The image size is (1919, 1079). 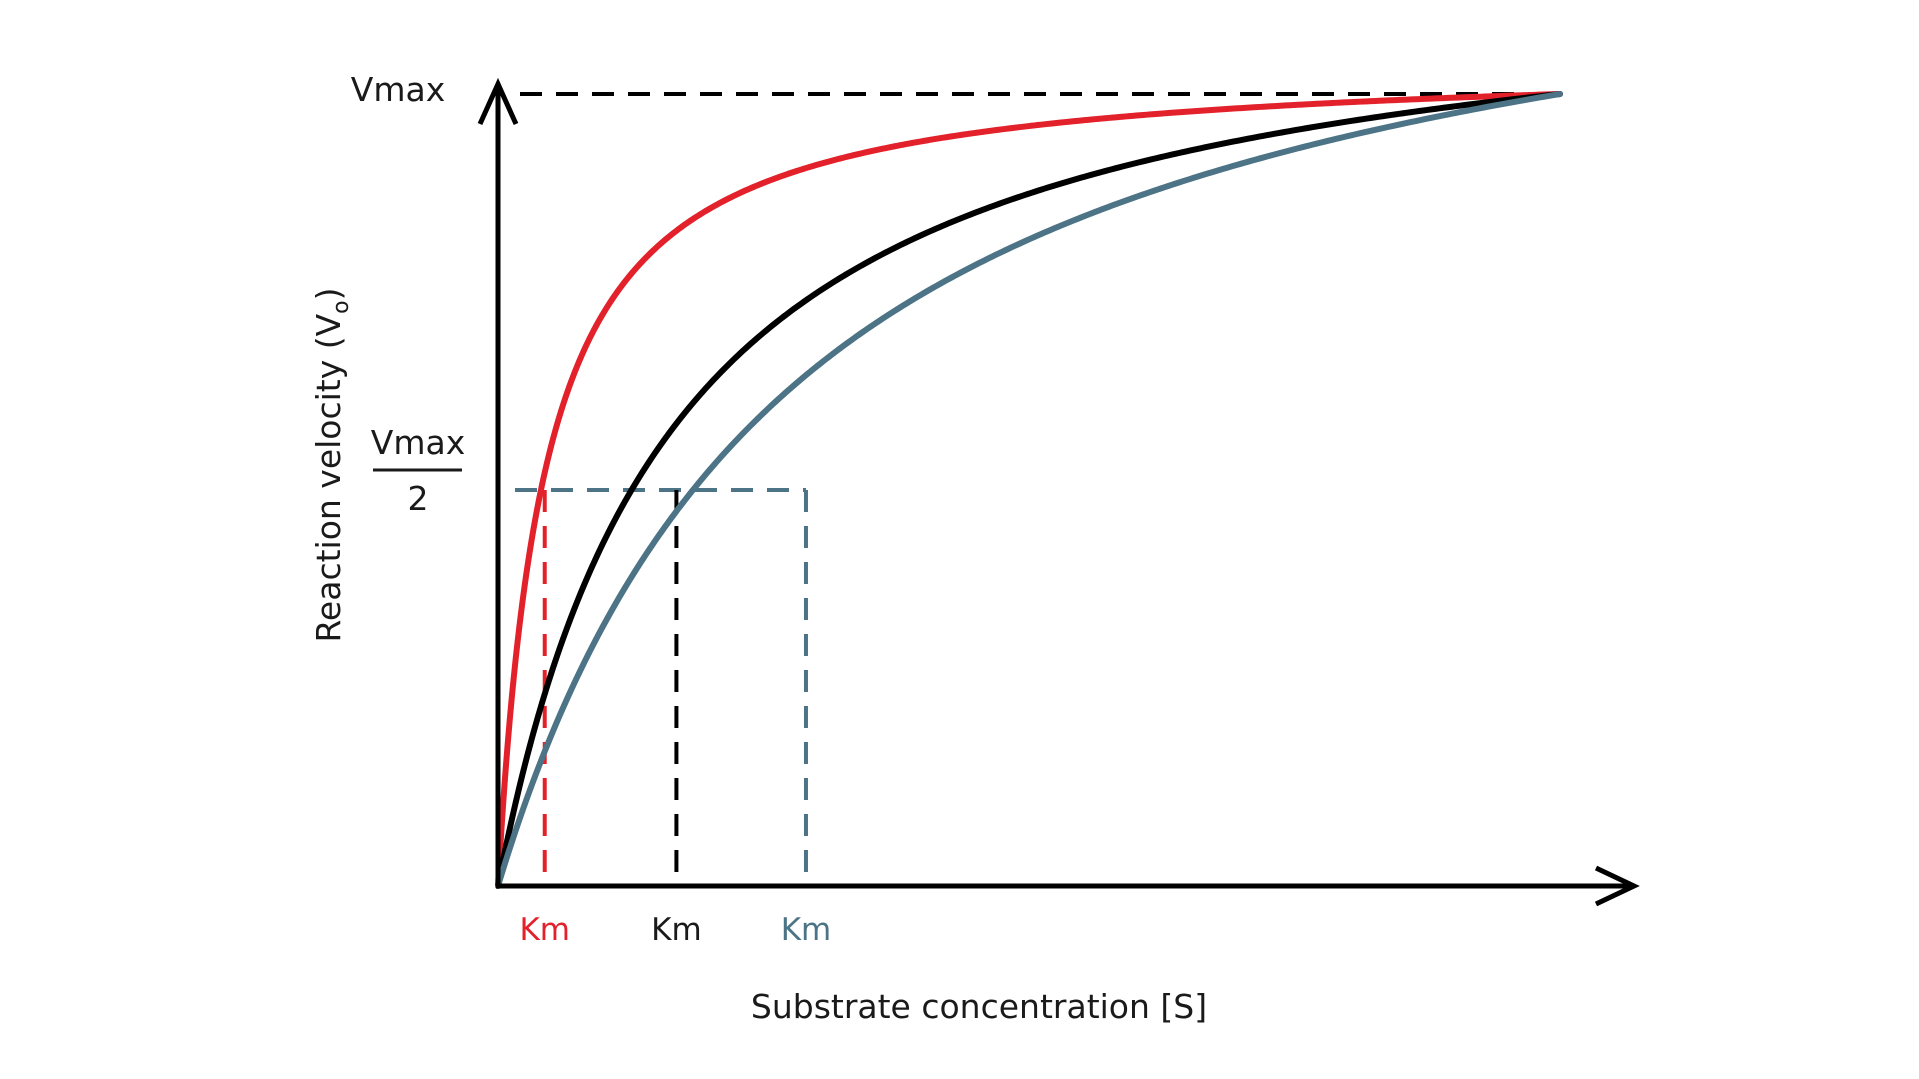 I want to click on y-axis-label-close: ), so click(x=328, y=293).